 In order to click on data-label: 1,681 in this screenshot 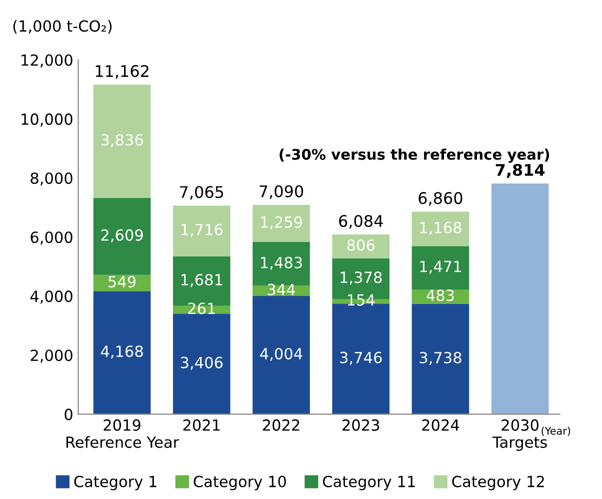, I will do `click(201, 281)`.